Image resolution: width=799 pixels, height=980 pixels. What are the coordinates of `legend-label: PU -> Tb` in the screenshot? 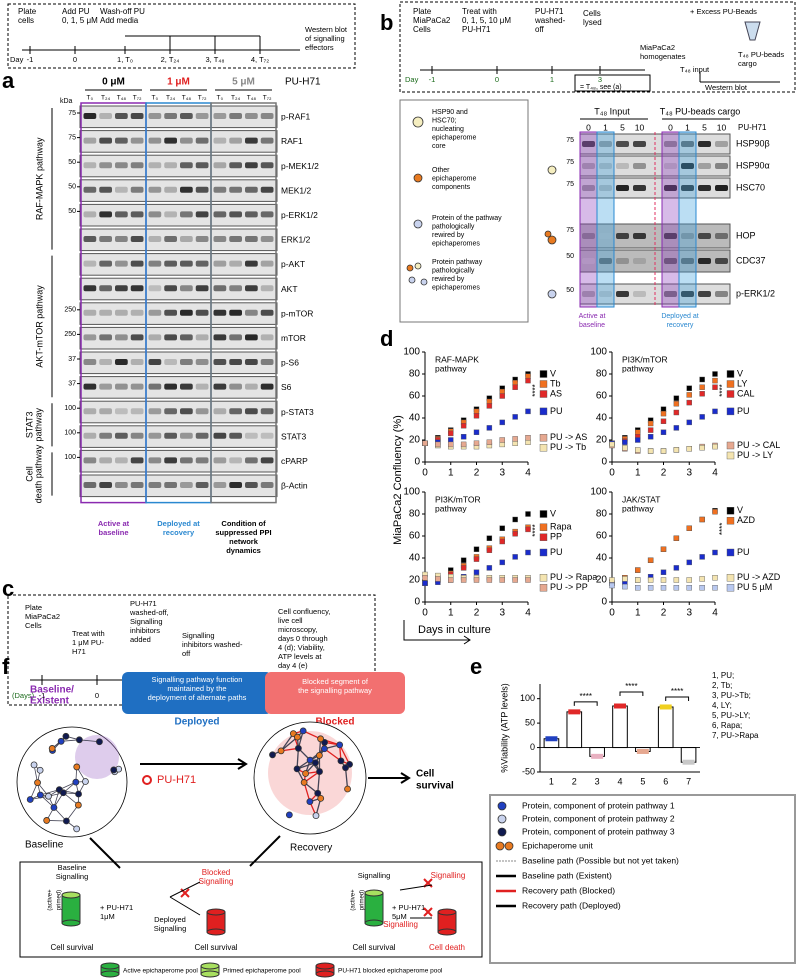 It's located at (568, 447).